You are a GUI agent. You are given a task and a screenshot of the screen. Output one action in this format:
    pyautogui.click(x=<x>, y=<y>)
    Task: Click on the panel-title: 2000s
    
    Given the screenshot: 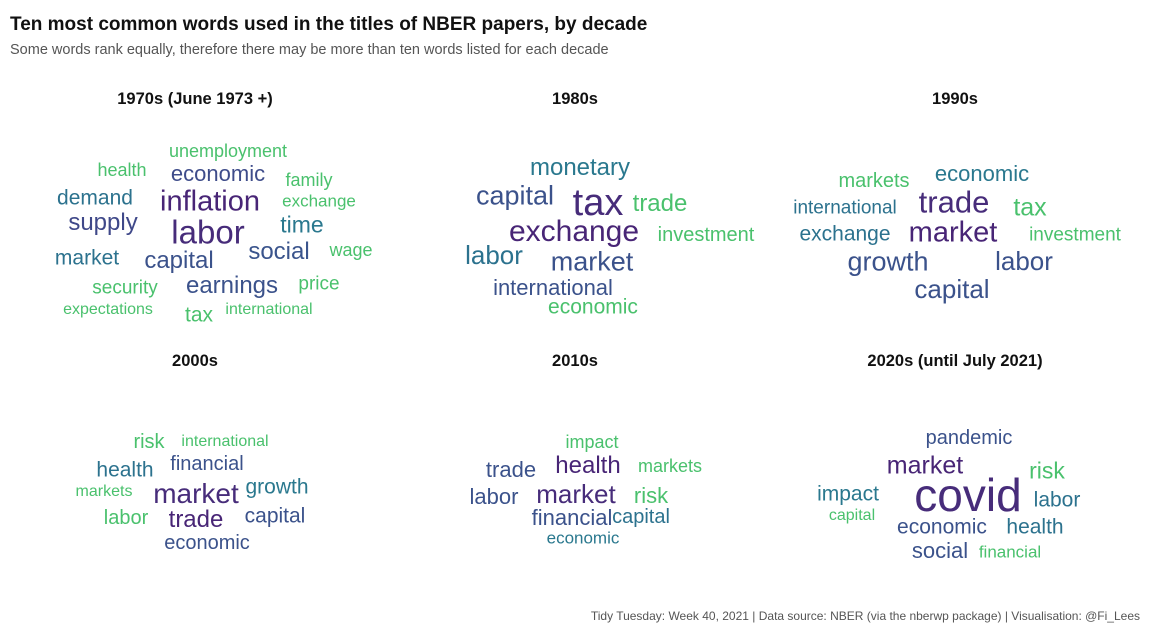 What is the action you would take?
    pyautogui.click(x=195, y=361)
    